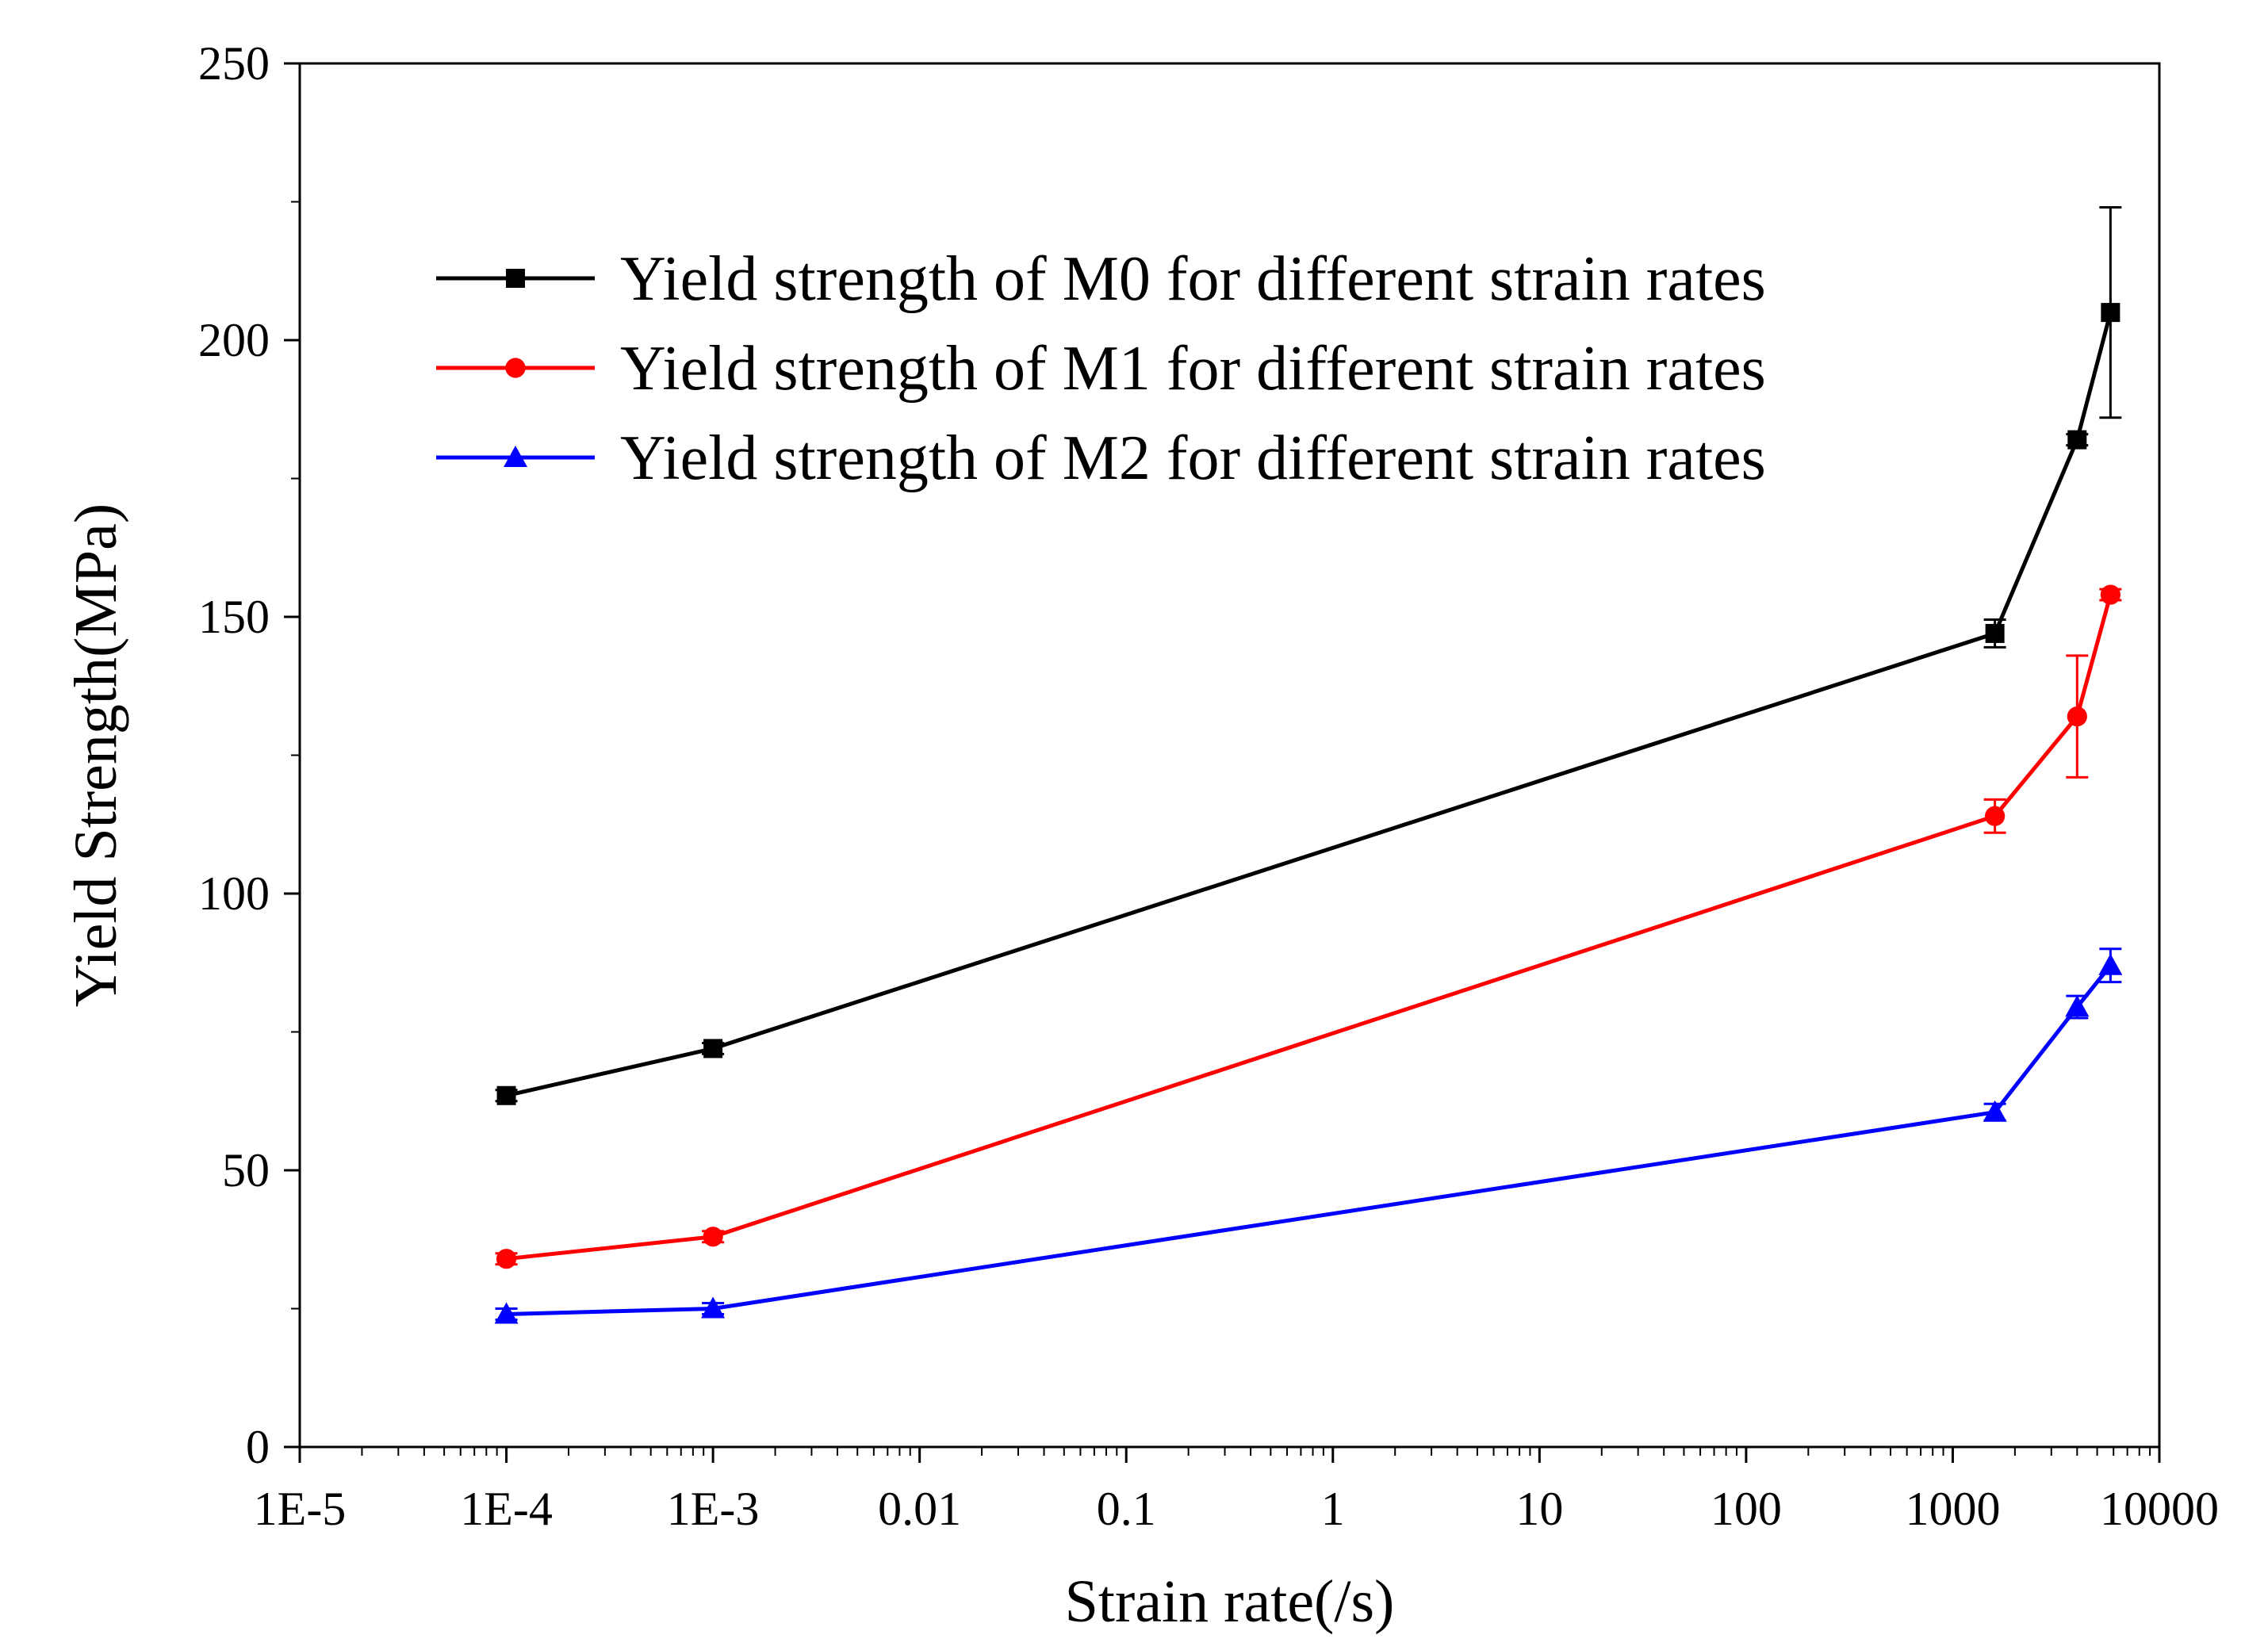 The image size is (2268, 1646). Describe the element at coordinates (1952, 1509) in the screenshot. I see `x-tick-label: 1000` at that location.